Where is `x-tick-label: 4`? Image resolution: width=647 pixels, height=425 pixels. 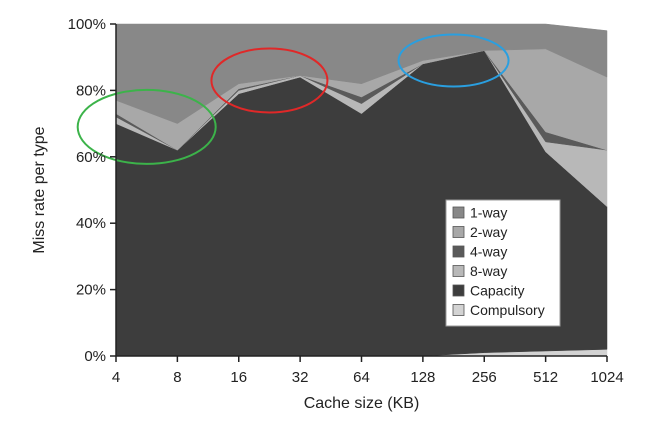 x-tick-label: 4 is located at coordinates (116, 377).